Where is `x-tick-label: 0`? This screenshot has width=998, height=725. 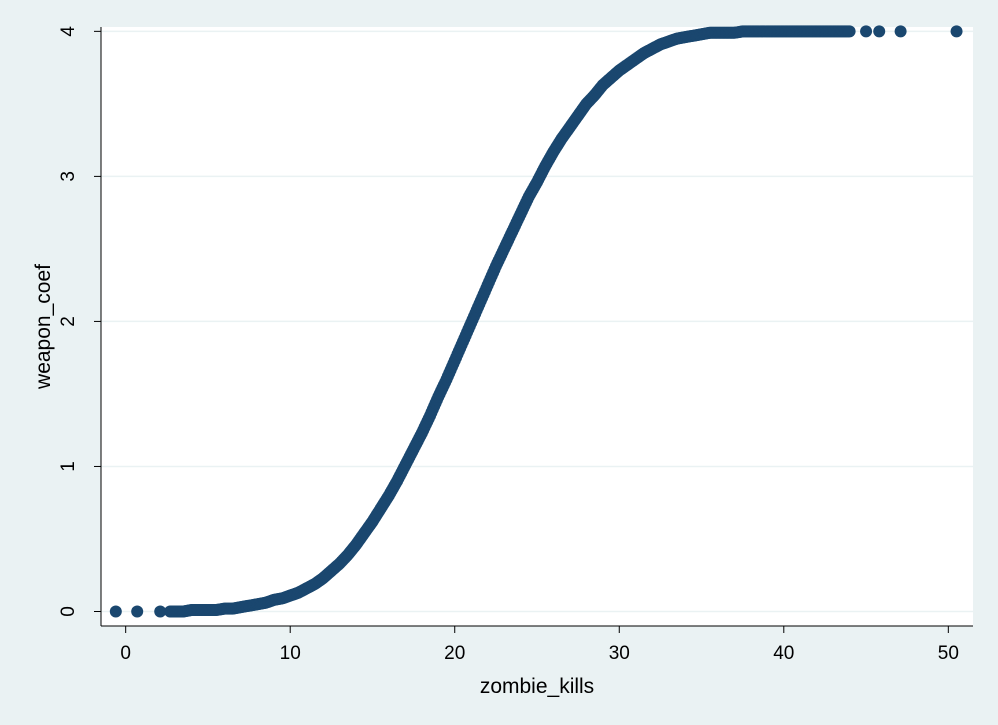
x-tick-label: 0 is located at coordinates (125, 653).